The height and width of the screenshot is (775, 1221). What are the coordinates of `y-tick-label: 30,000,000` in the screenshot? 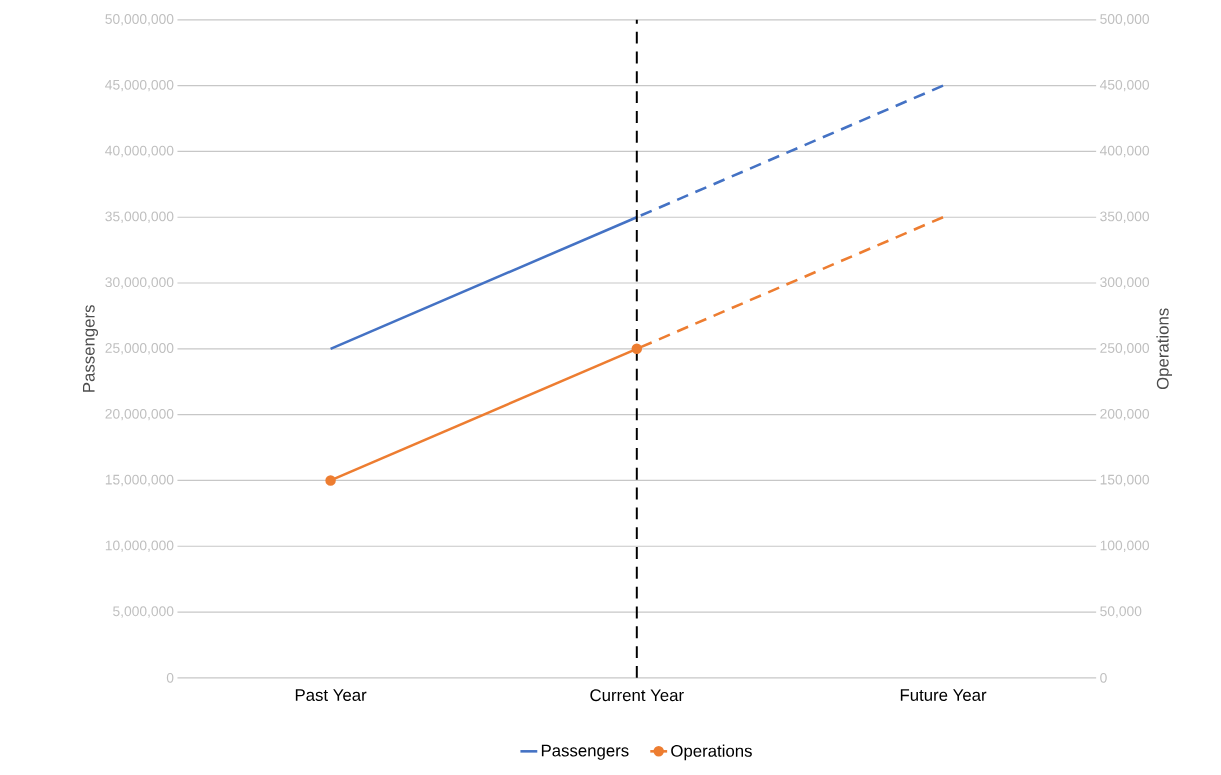 It's located at (139, 283).